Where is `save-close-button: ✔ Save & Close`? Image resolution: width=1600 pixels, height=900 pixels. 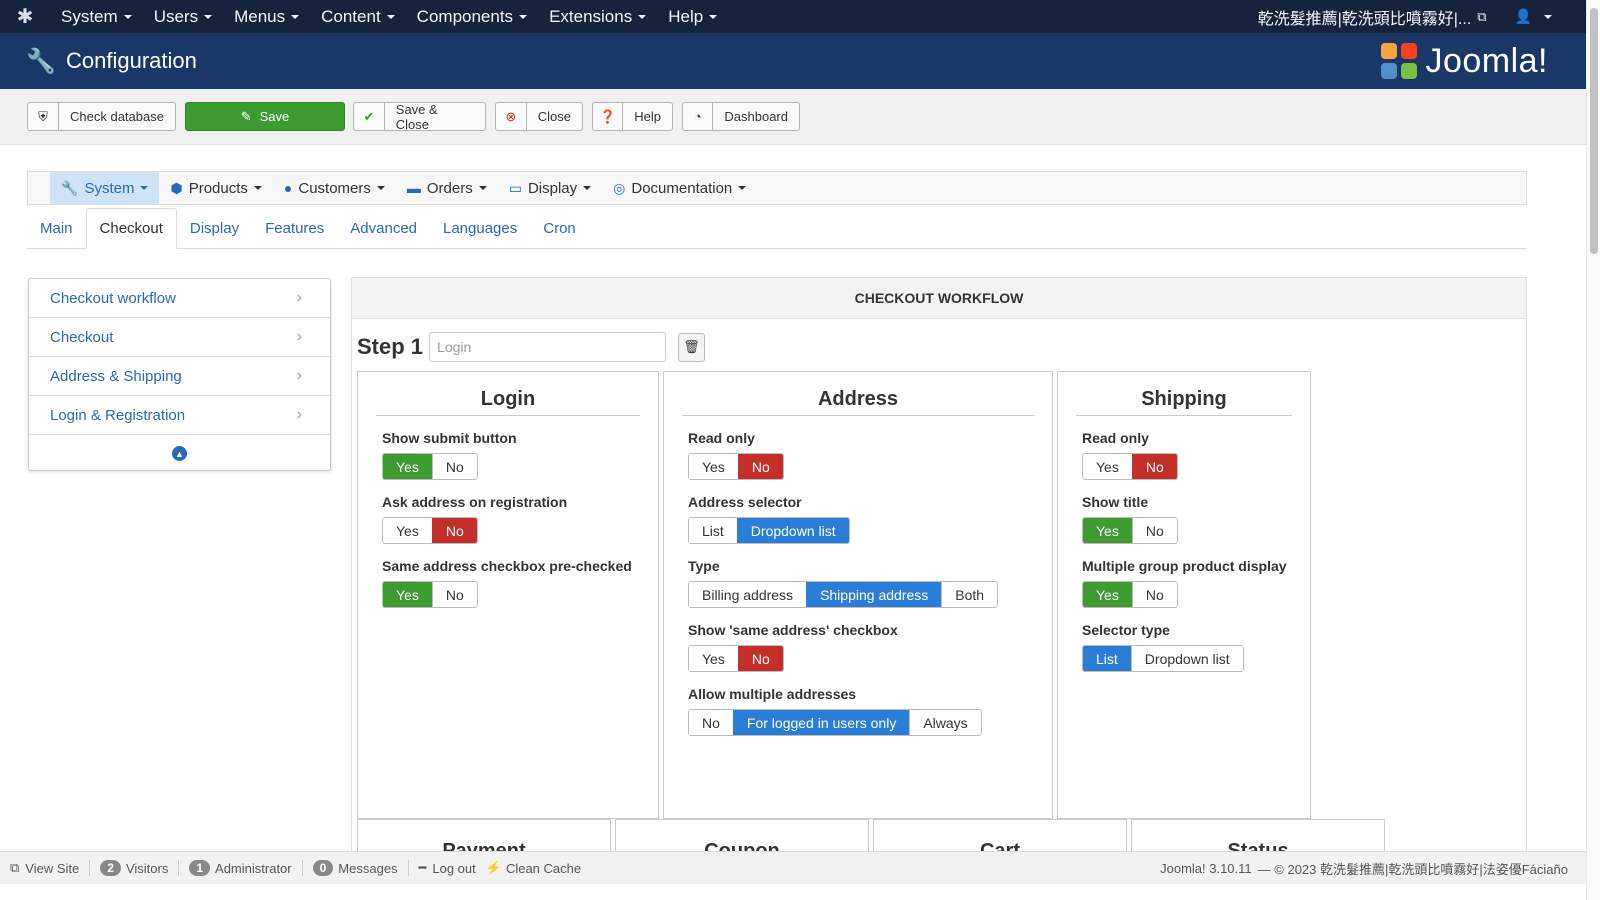
save-close-button: ✔ Save & Close is located at coordinates (419, 117).